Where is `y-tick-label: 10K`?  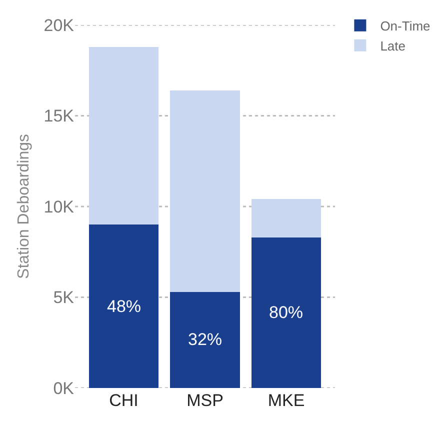 y-tick-label: 10K is located at coordinates (59, 206).